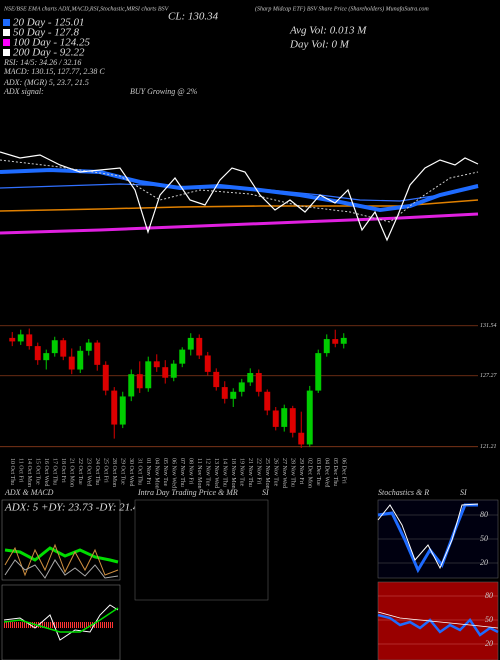 This screenshot has height=660, width=500. I want to click on rsi-line, so click(438, 625).